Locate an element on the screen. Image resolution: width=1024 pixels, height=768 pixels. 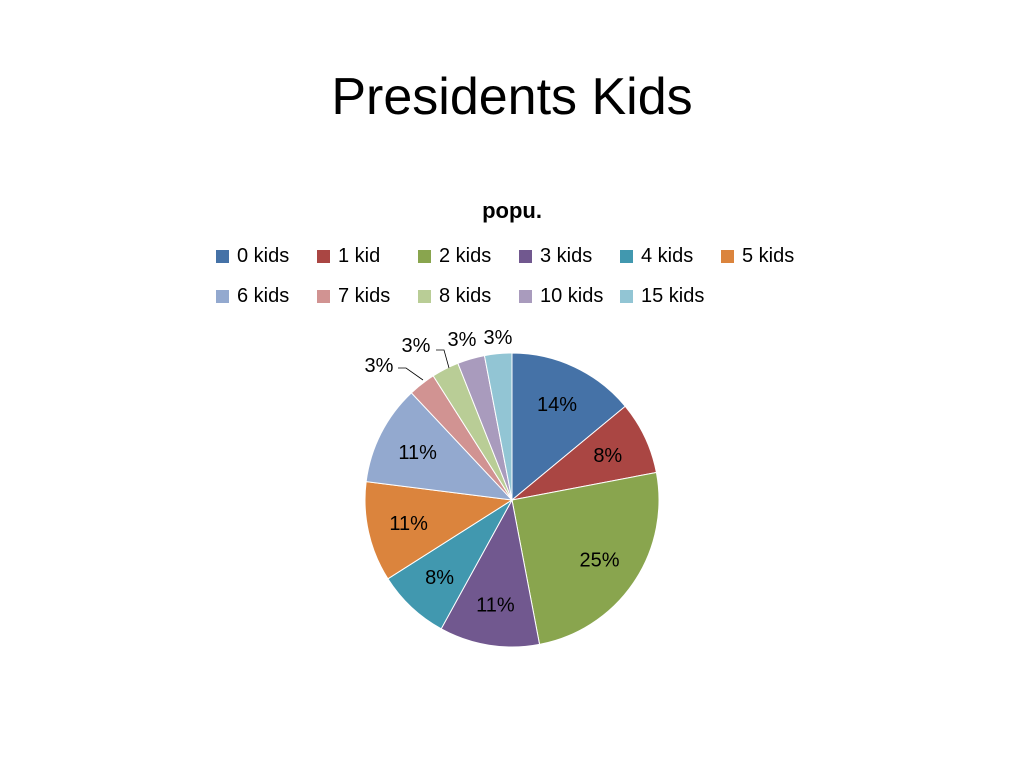
legend-item: 2 kids is located at coordinates (468, 256).